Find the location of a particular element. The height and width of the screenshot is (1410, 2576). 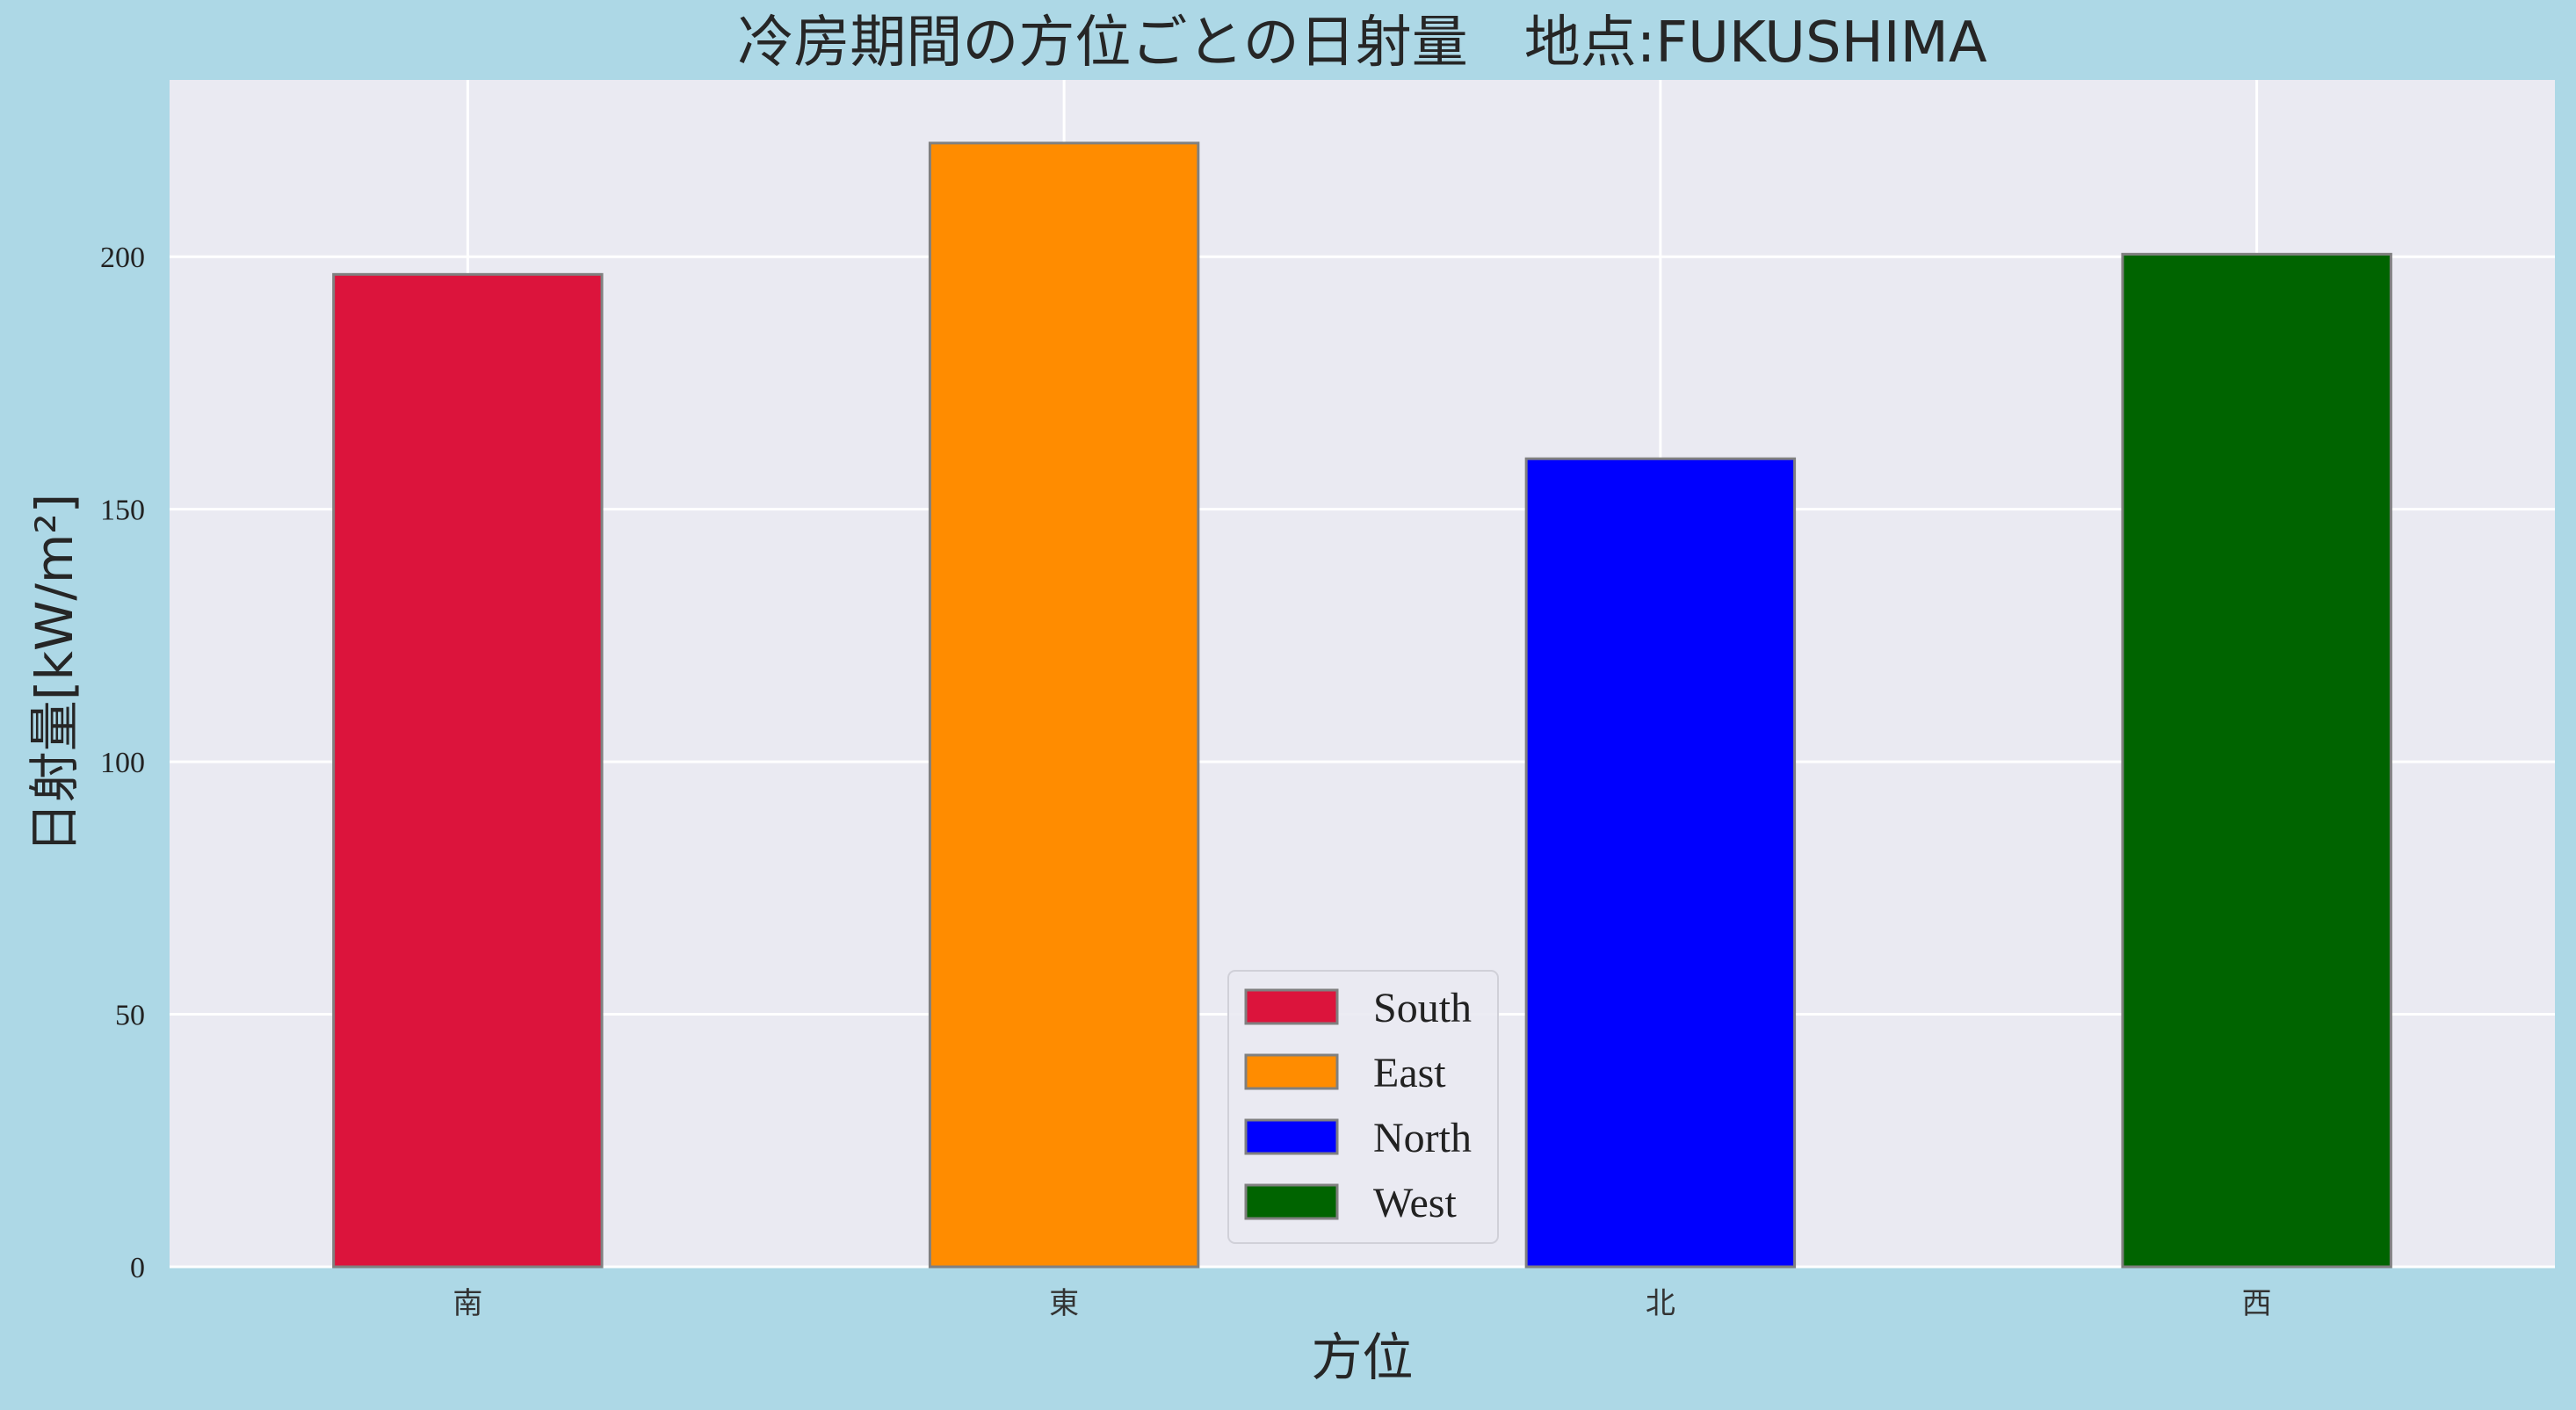

y-axis-ticks: 0 50 100 150 200 is located at coordinates (122, 763).